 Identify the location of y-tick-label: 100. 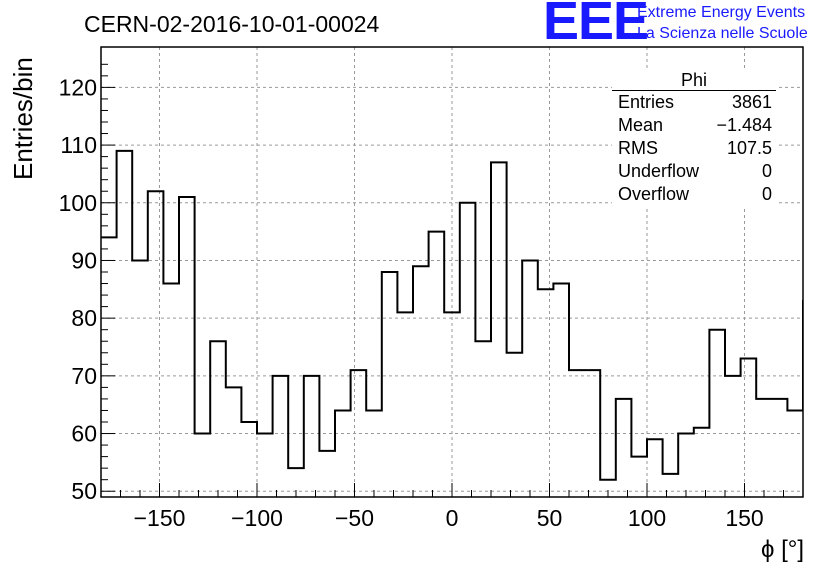
(78, 203).